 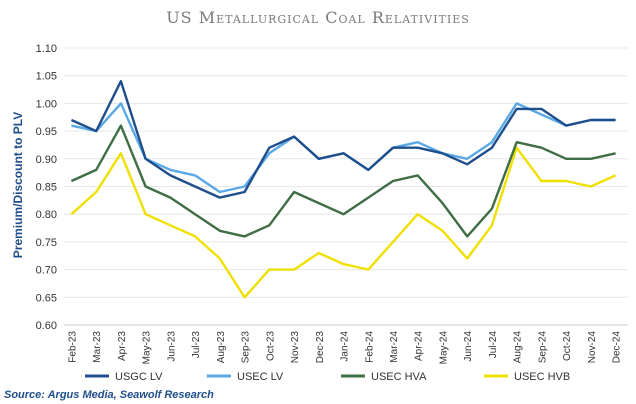 What do you see at coordinates (46, 271) in the screenshot?
I see `y-tick-label: 0.70` at bounding box center [46, 271].